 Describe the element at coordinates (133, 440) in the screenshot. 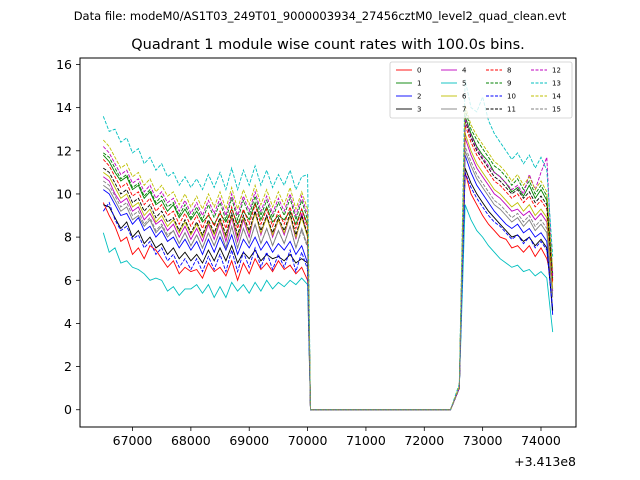

I see `x-tick-label: 67000` at that location.